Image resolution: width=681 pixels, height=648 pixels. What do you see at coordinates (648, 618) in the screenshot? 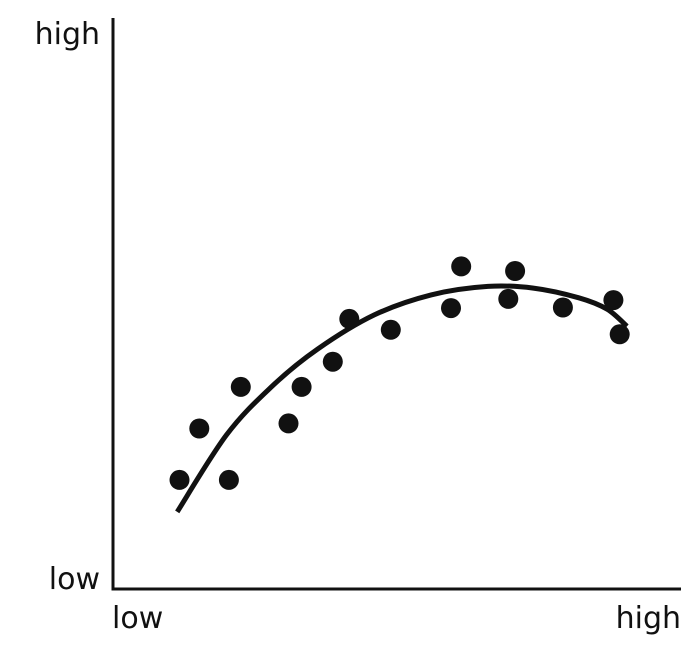
I see `x-axis-max-label: high` at bounding box center [648, 618].